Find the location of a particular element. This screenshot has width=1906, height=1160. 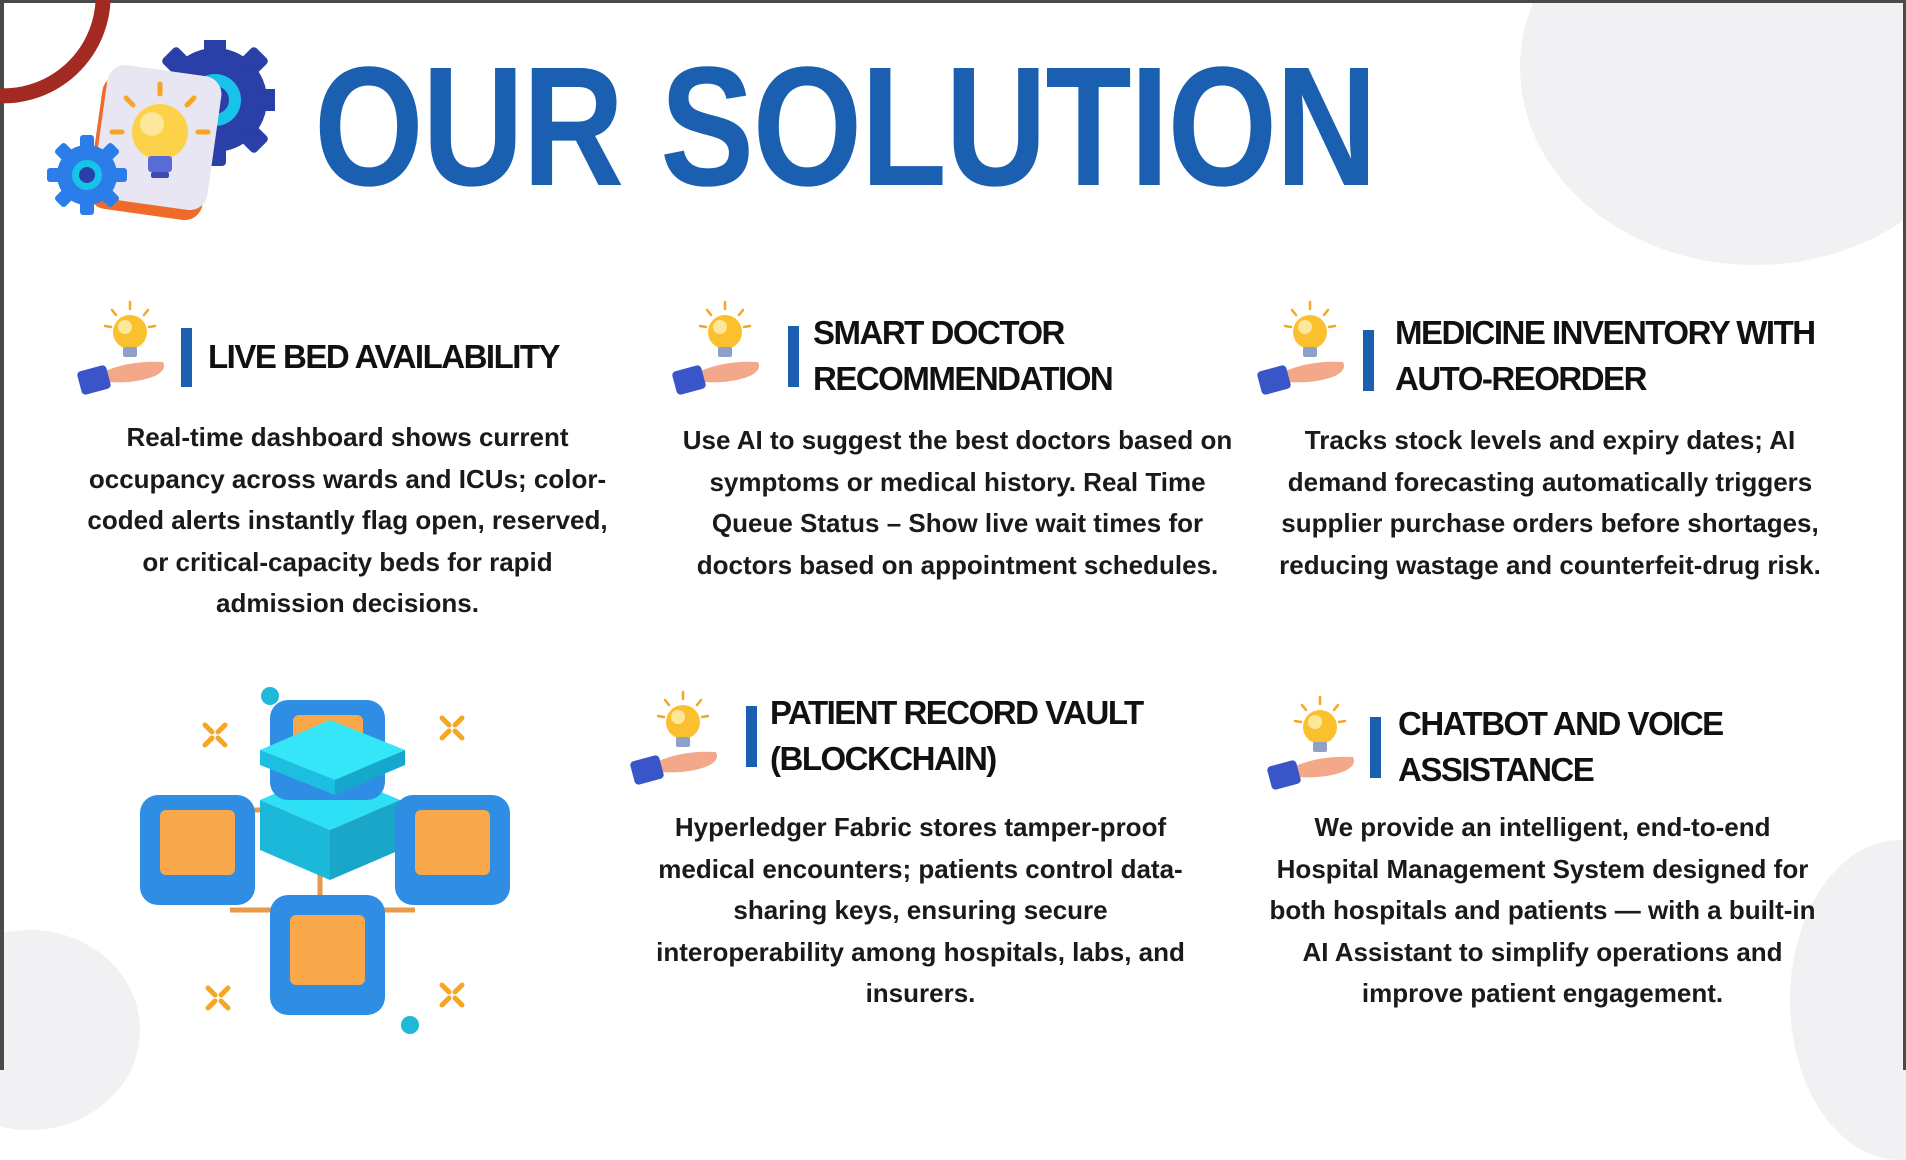

feature-heading: LIVE BED AVAILABILITY is located at coordinates (428, 357).